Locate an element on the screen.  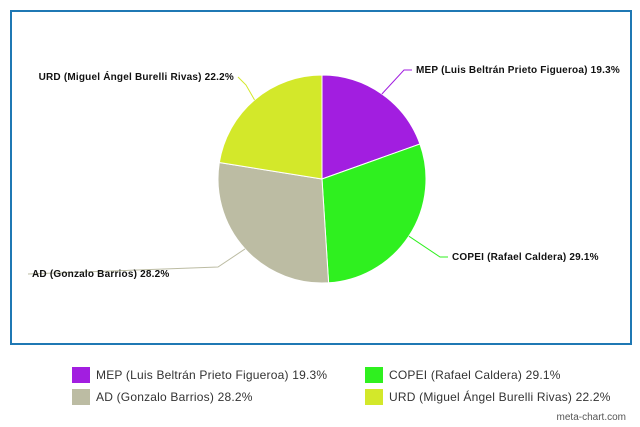
legend-swatch-ad is located at coordinates (81, 397).